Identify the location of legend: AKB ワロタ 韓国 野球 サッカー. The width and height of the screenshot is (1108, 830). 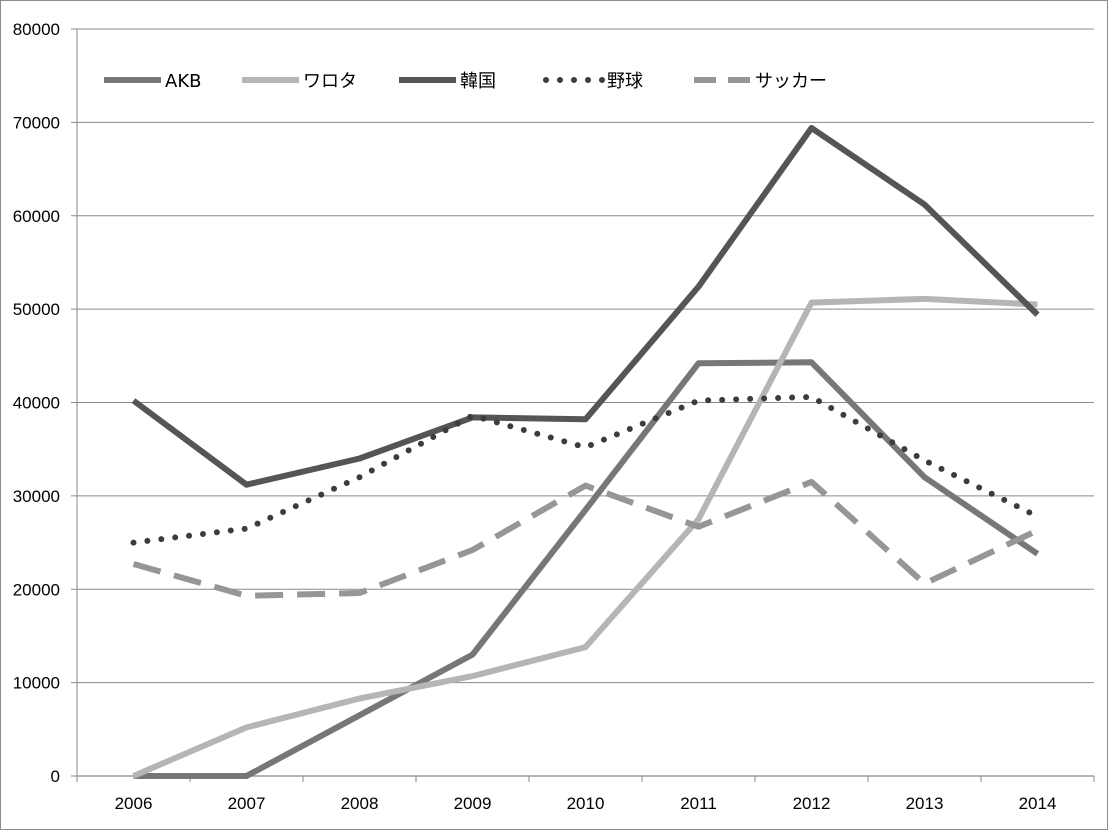
(465, 81).